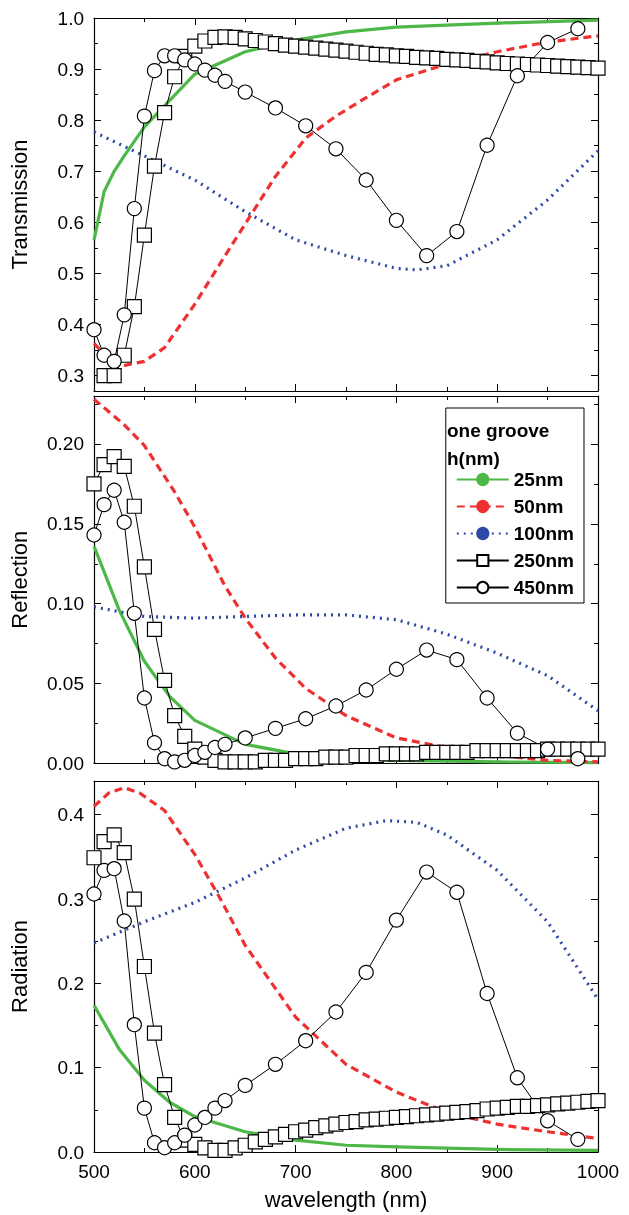 The width and height of the screenshot is (629, 1215). What do you see at coordinates (65, 524) in the screenshot?
I see `y-tick-label: 0.15` at bounding box center [65, 524].